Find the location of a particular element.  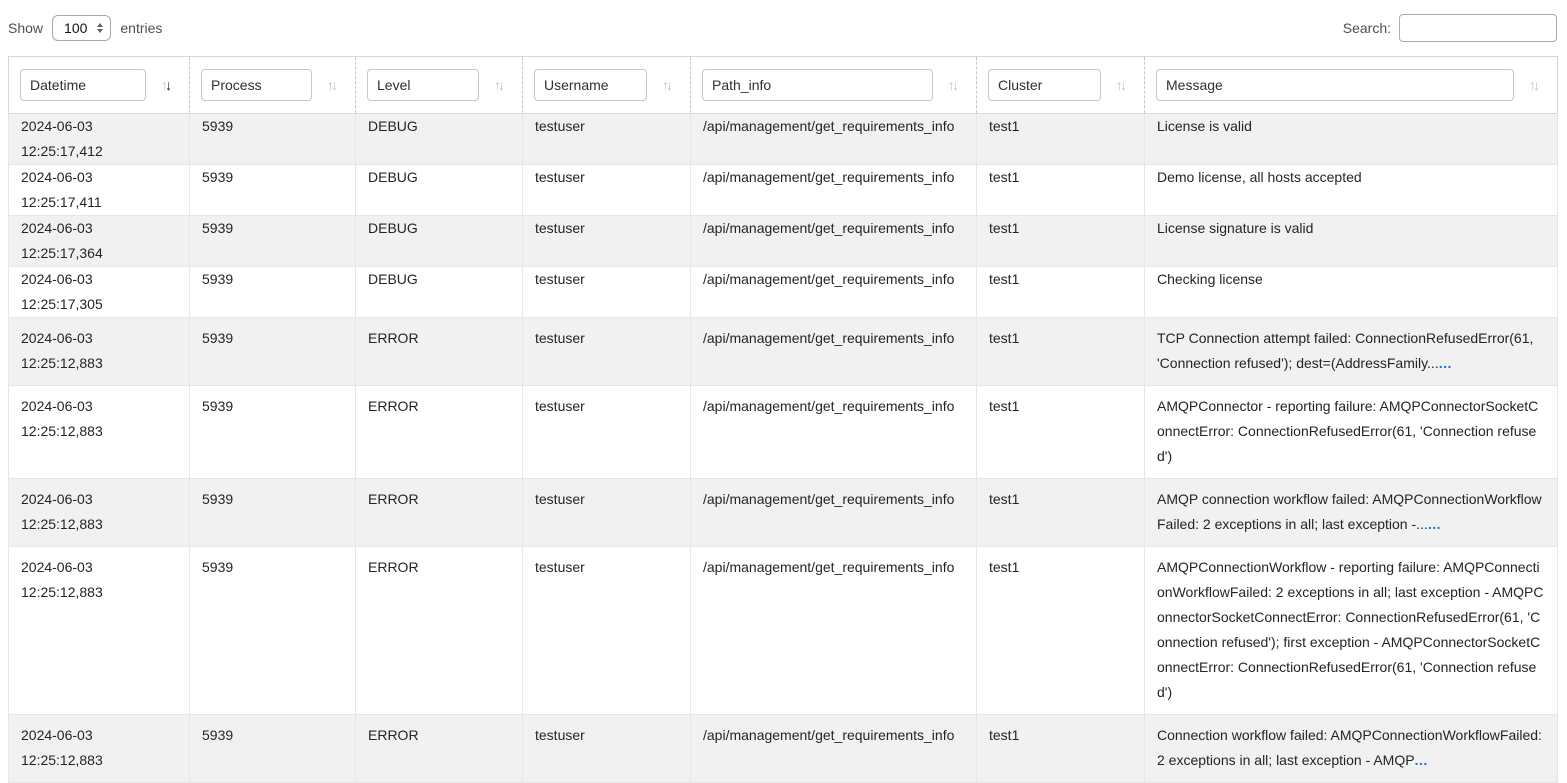

column-header-path-info: ↑↓ is located at coordinates (833, 85).